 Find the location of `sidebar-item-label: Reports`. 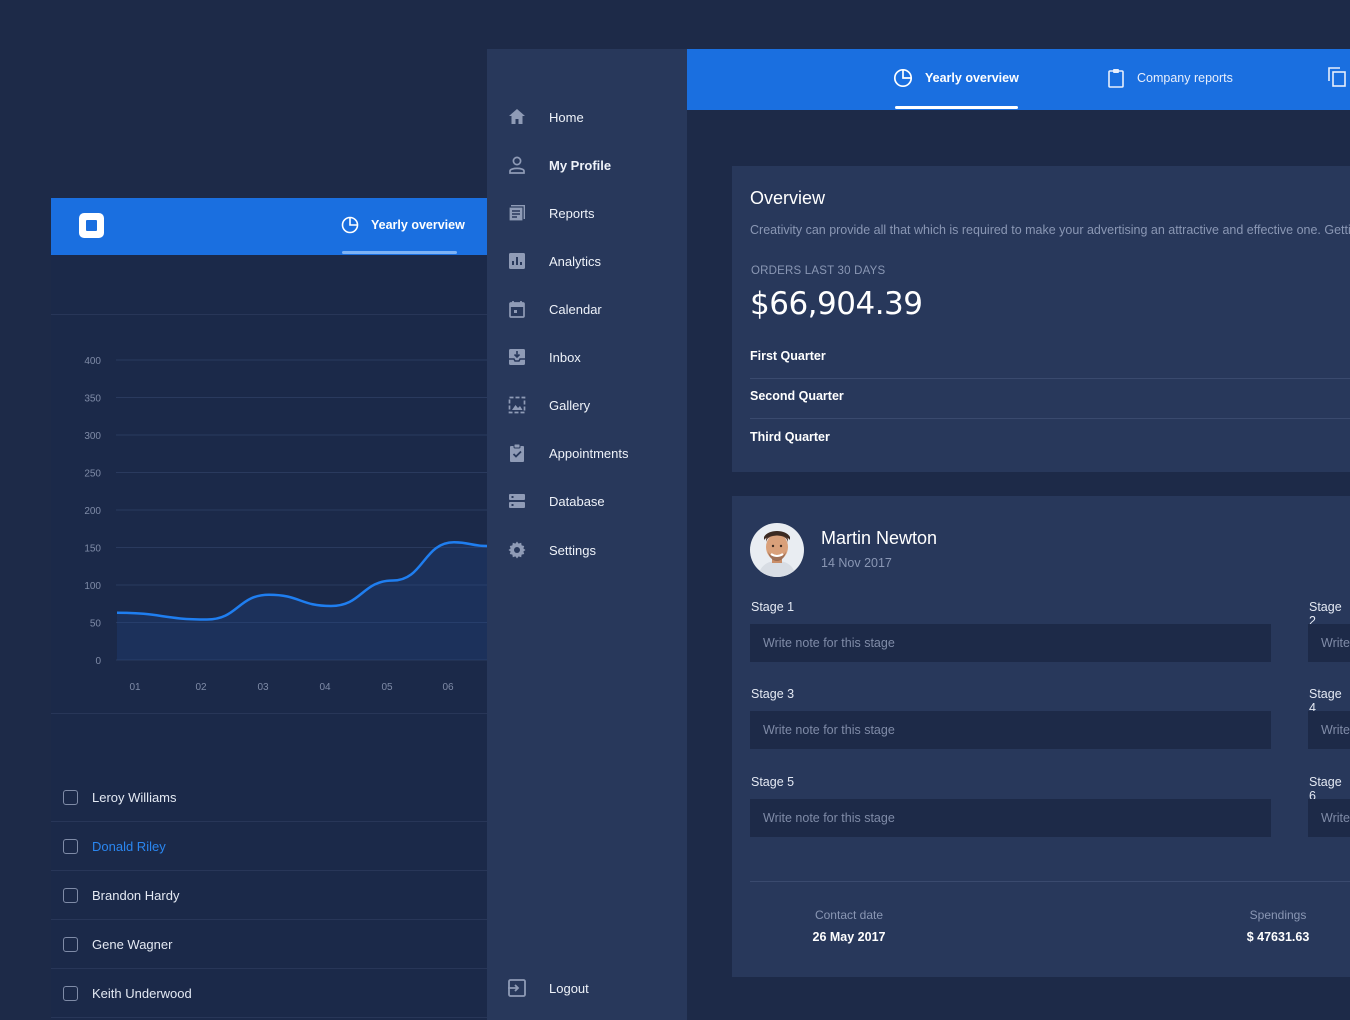

sidebar-item-label: Reports is located at coordinates (572, 213).